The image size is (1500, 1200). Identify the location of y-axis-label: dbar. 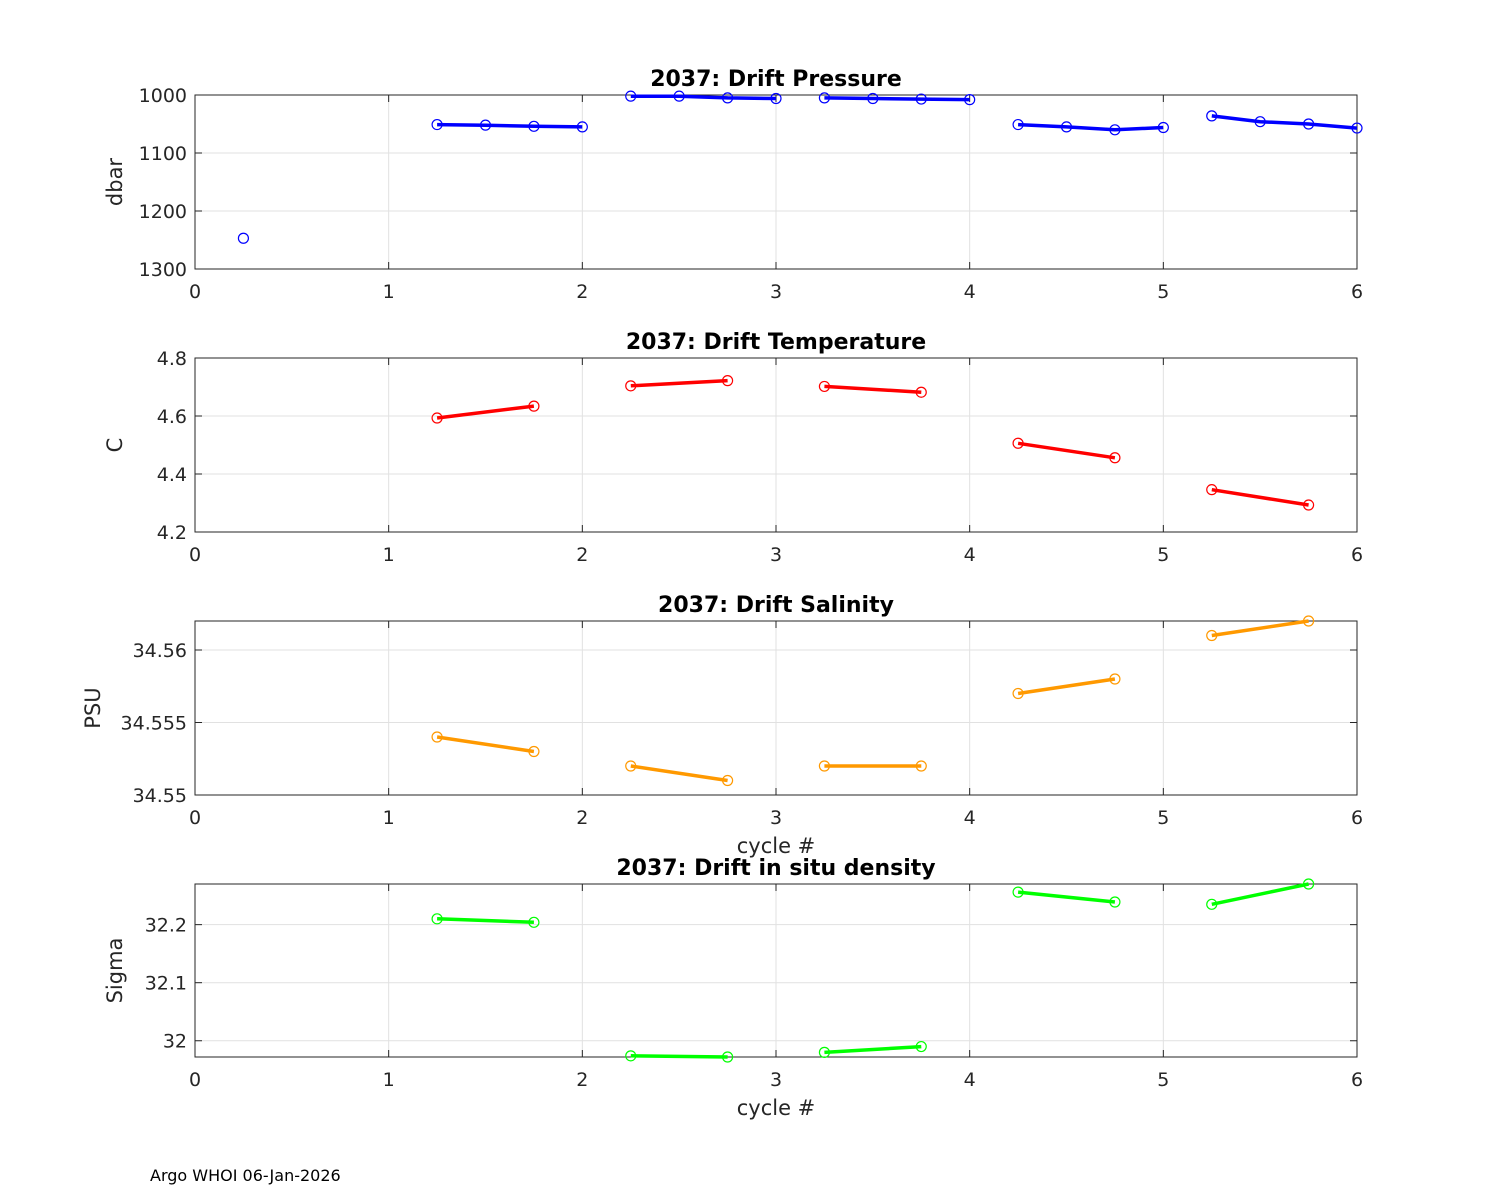
(115, 182).